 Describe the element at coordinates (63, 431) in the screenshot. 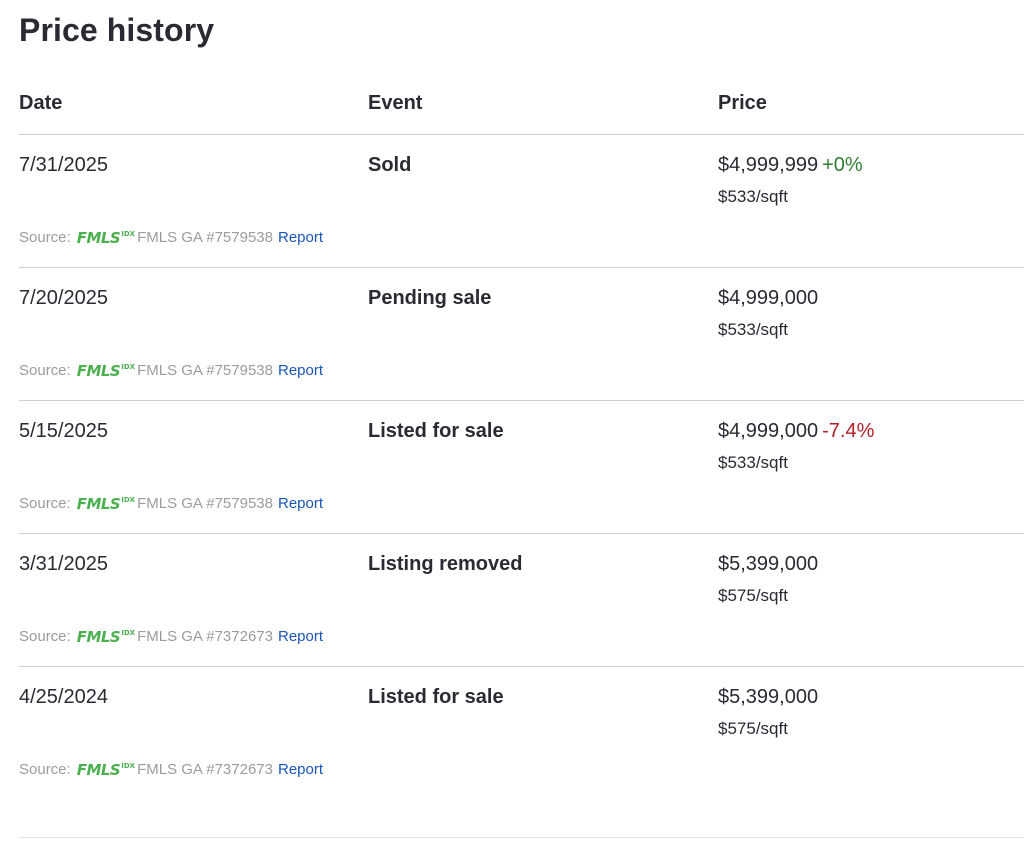

I see `row-date: 5/15/2025` at that location.